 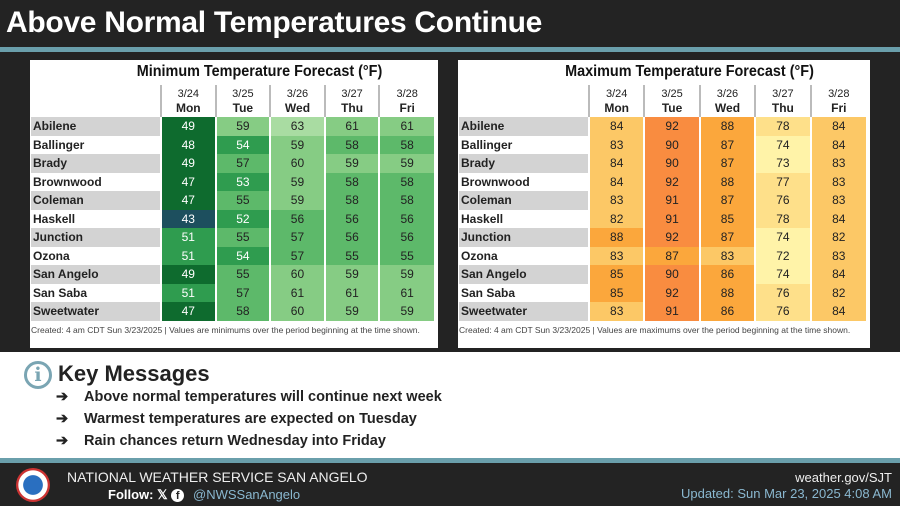 I want to click on table-row: Junction 88 92 87 74 82, so click(x=662, y=237).